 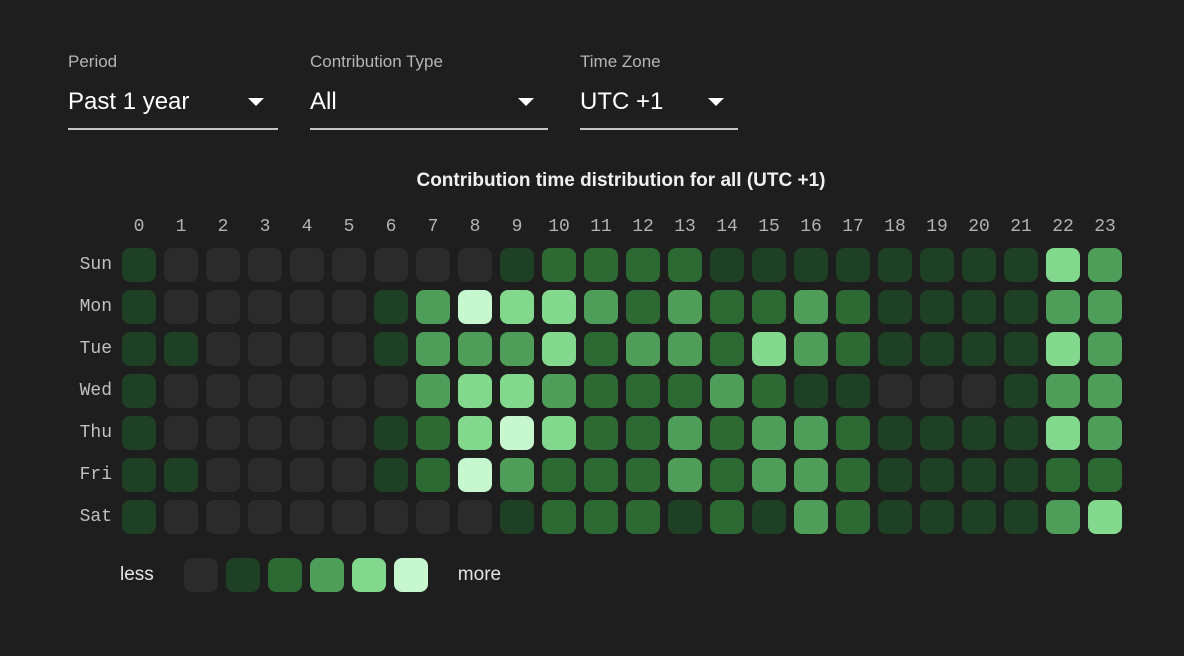 I want to click on hour-label: 15, so click(x=769, y=227).